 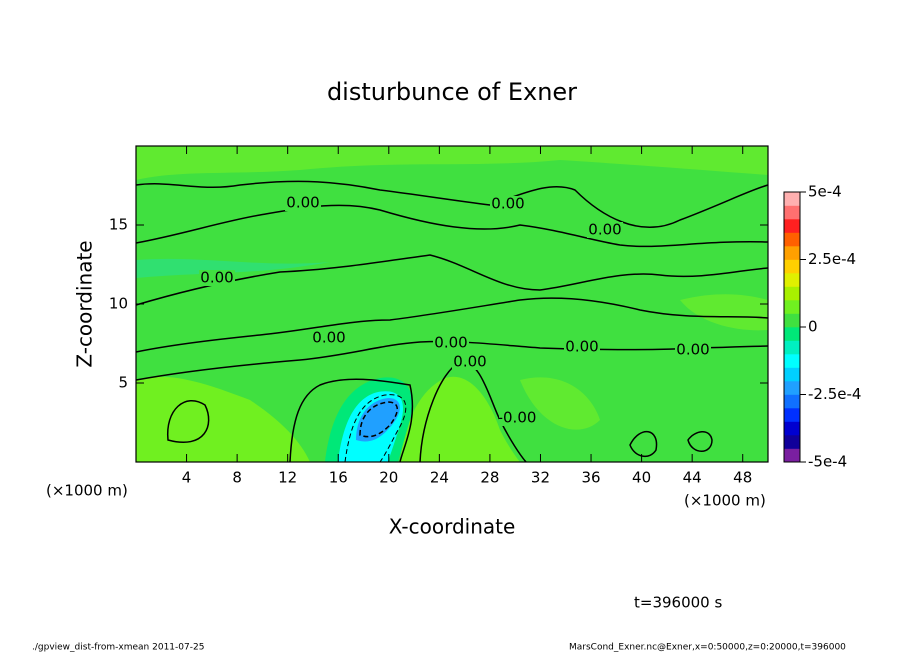 What do you see at coordinates (338, 478) in the screenshot?
I see `x-tick-label: 16` at bounding box center [338, 478].